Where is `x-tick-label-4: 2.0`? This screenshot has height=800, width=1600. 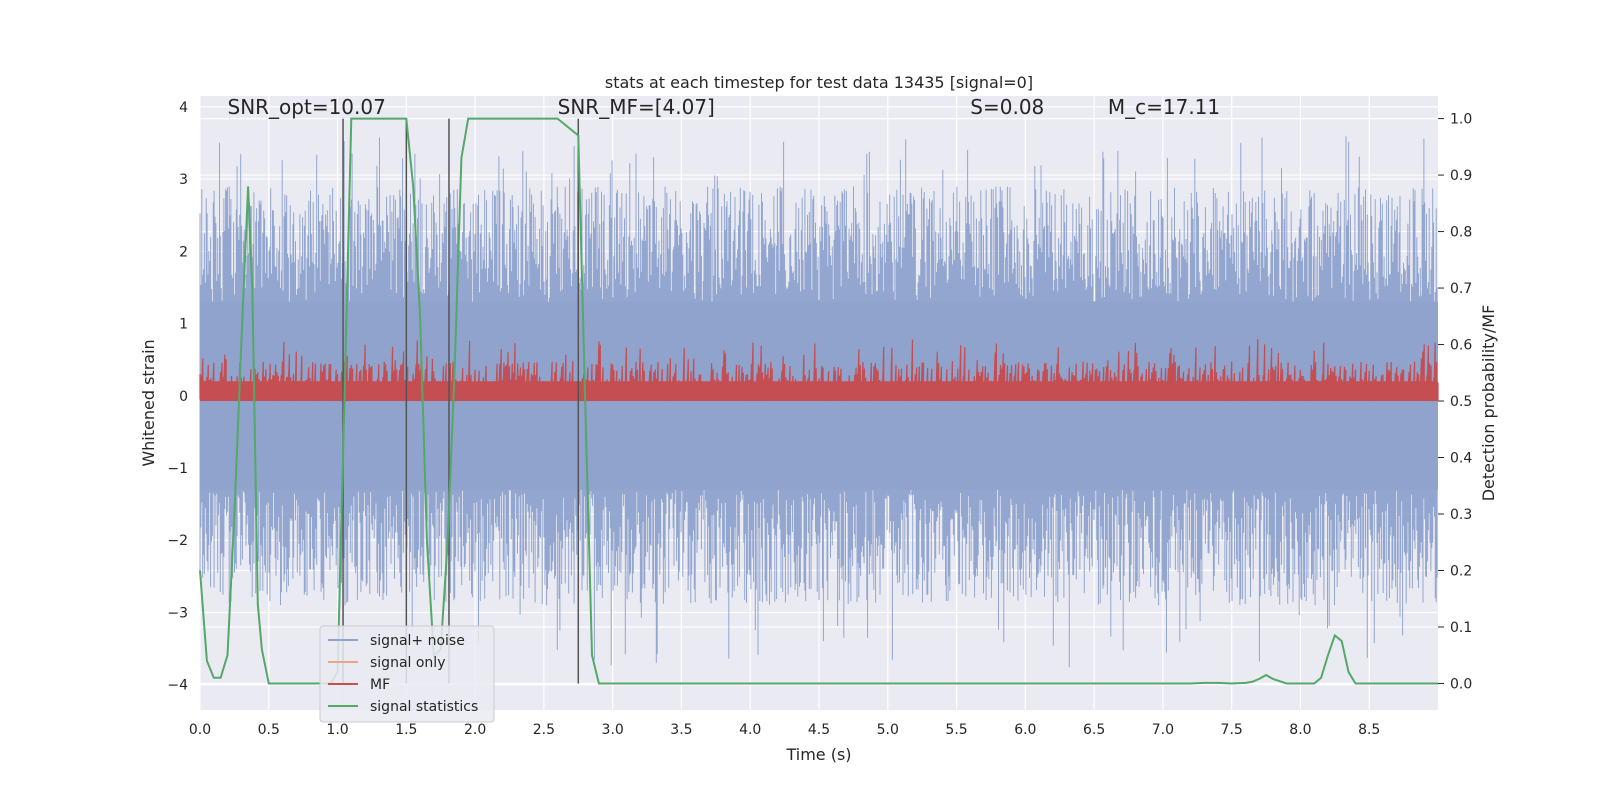 x-tick-label-4: 2.0 is located at coordinates (475, 730).